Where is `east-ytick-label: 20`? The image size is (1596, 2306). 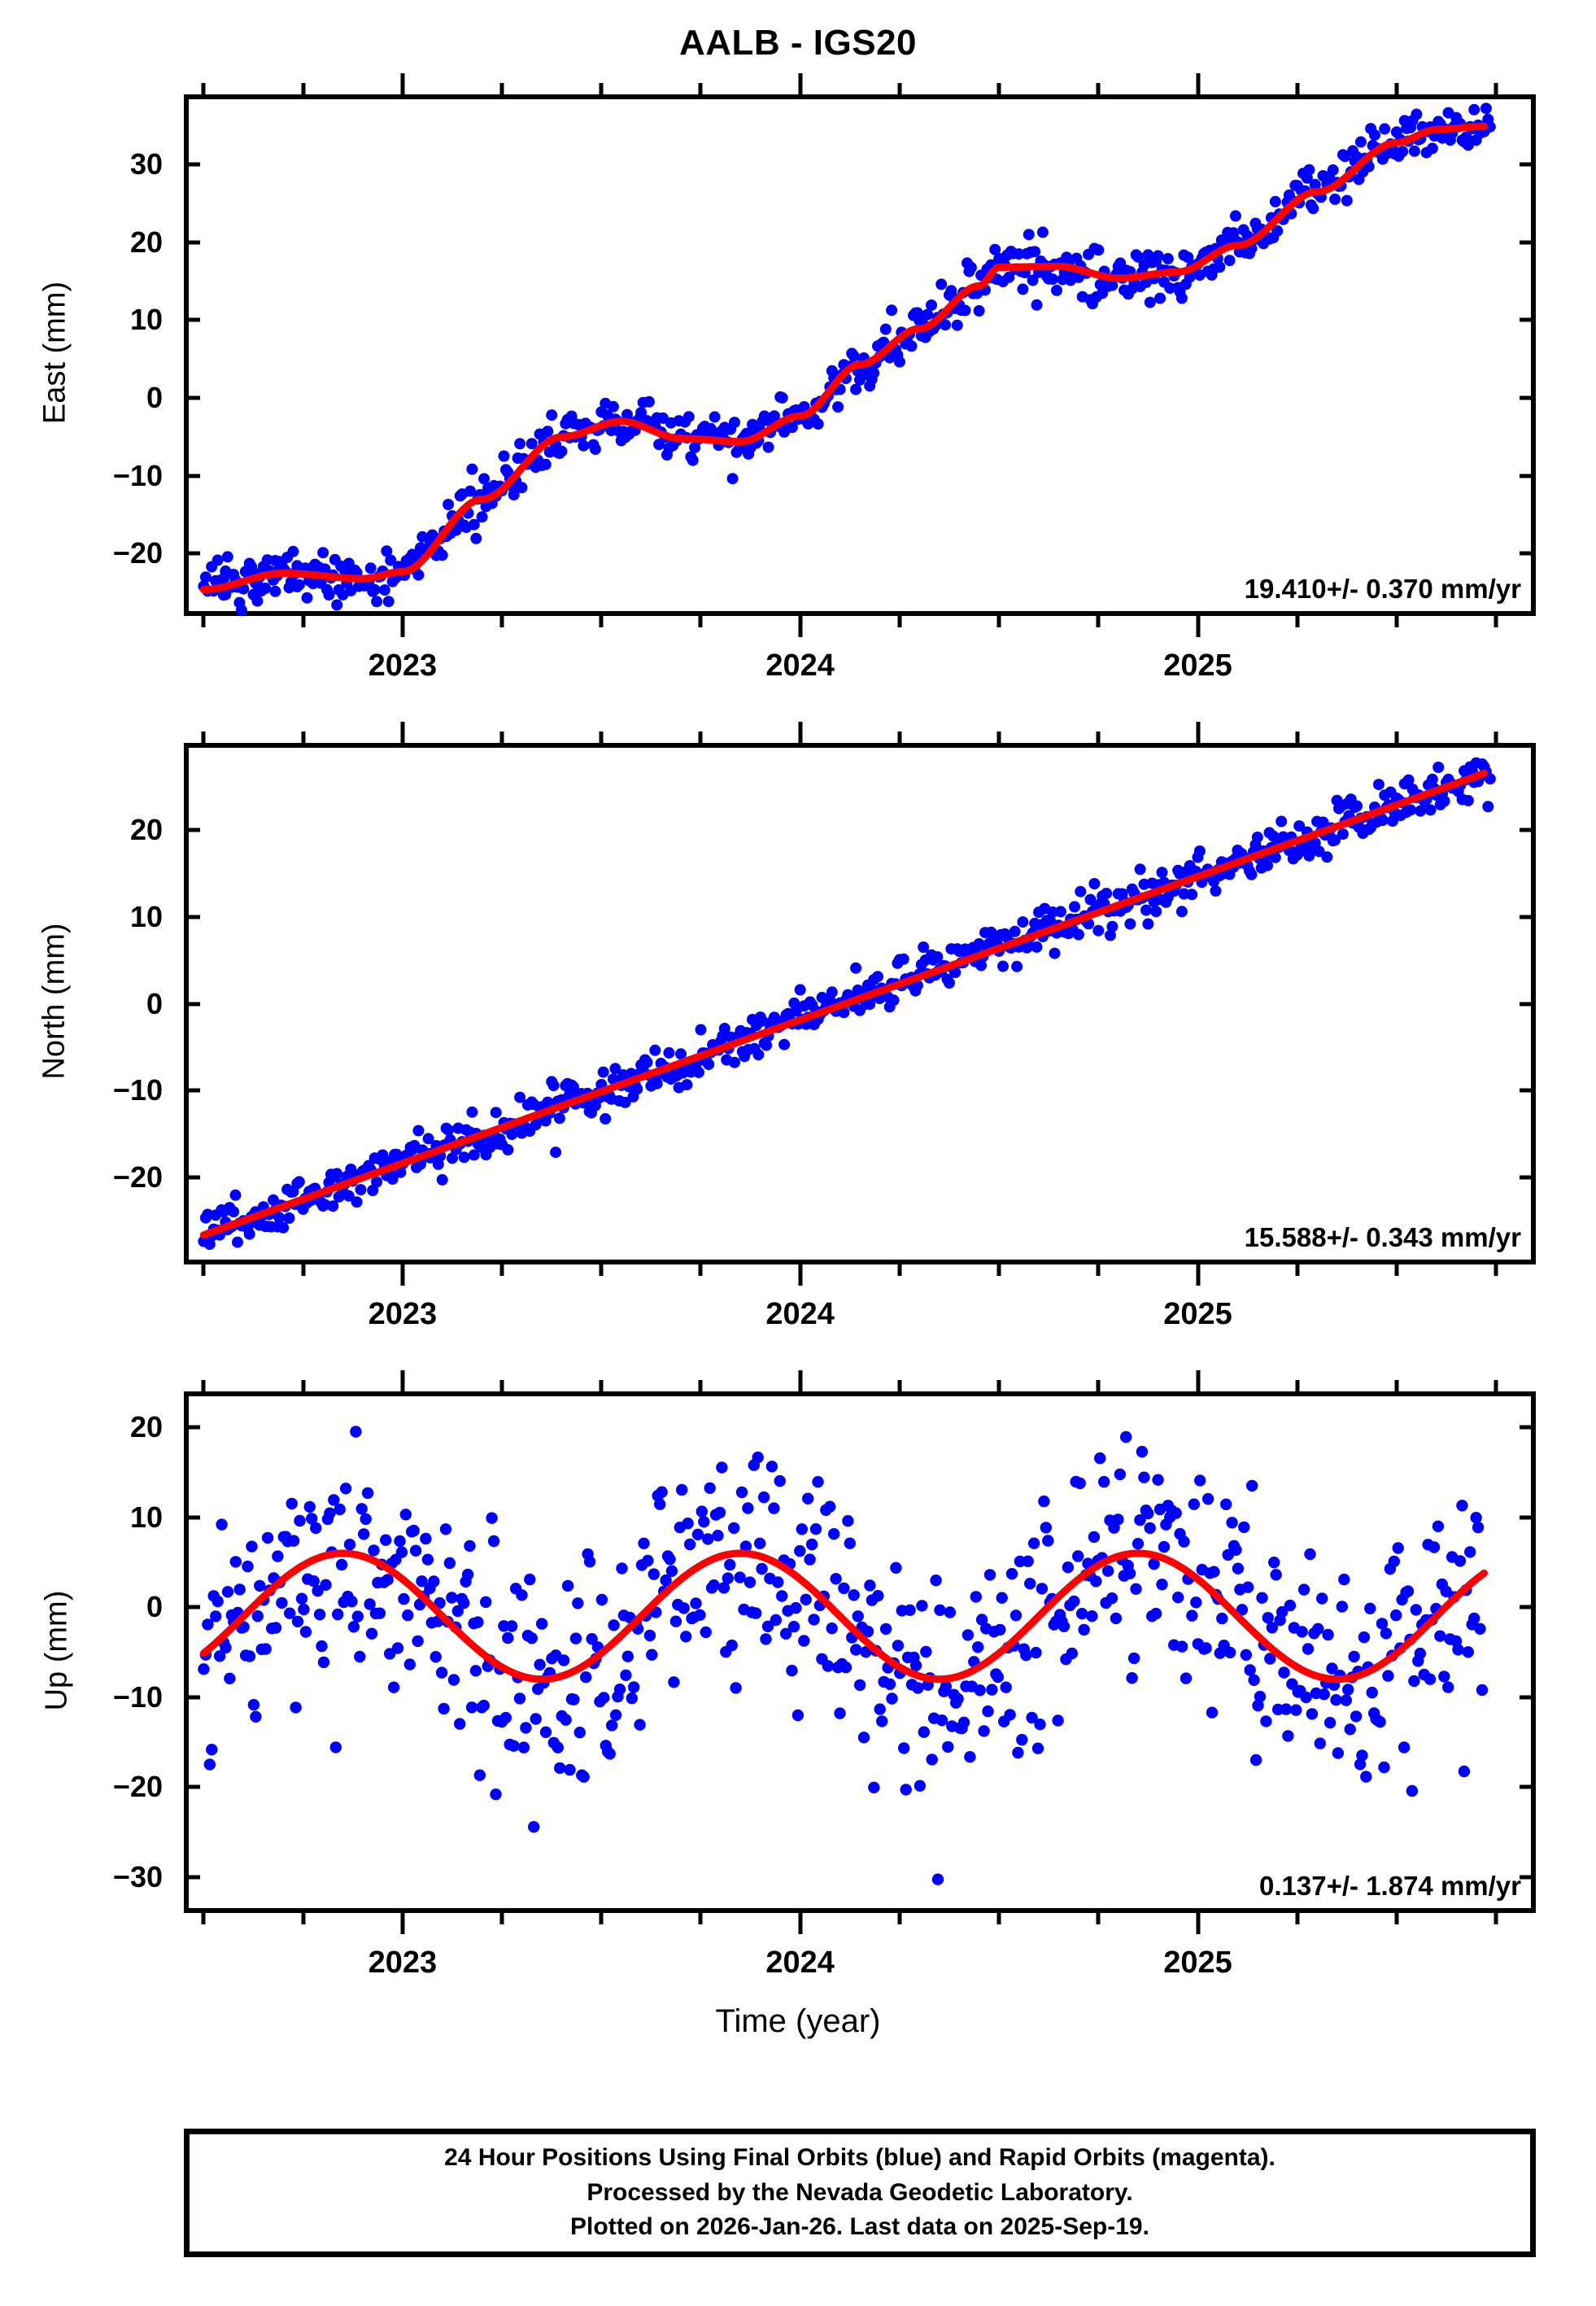
east-ytick-label: 20 is located at coordinates (146, 242).